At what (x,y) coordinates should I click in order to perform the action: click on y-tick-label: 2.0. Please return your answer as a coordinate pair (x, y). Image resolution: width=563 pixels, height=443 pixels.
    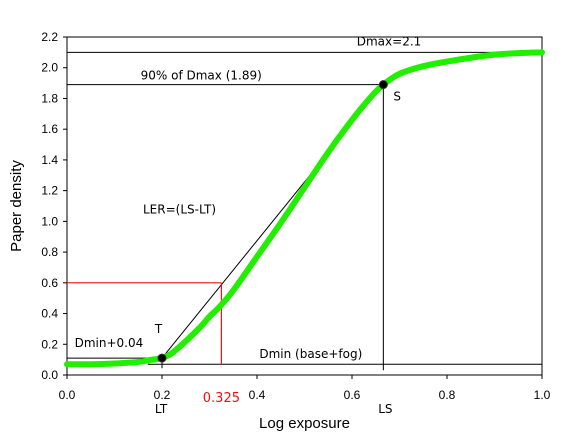
    Looking at the image, I should click on (49, 68).